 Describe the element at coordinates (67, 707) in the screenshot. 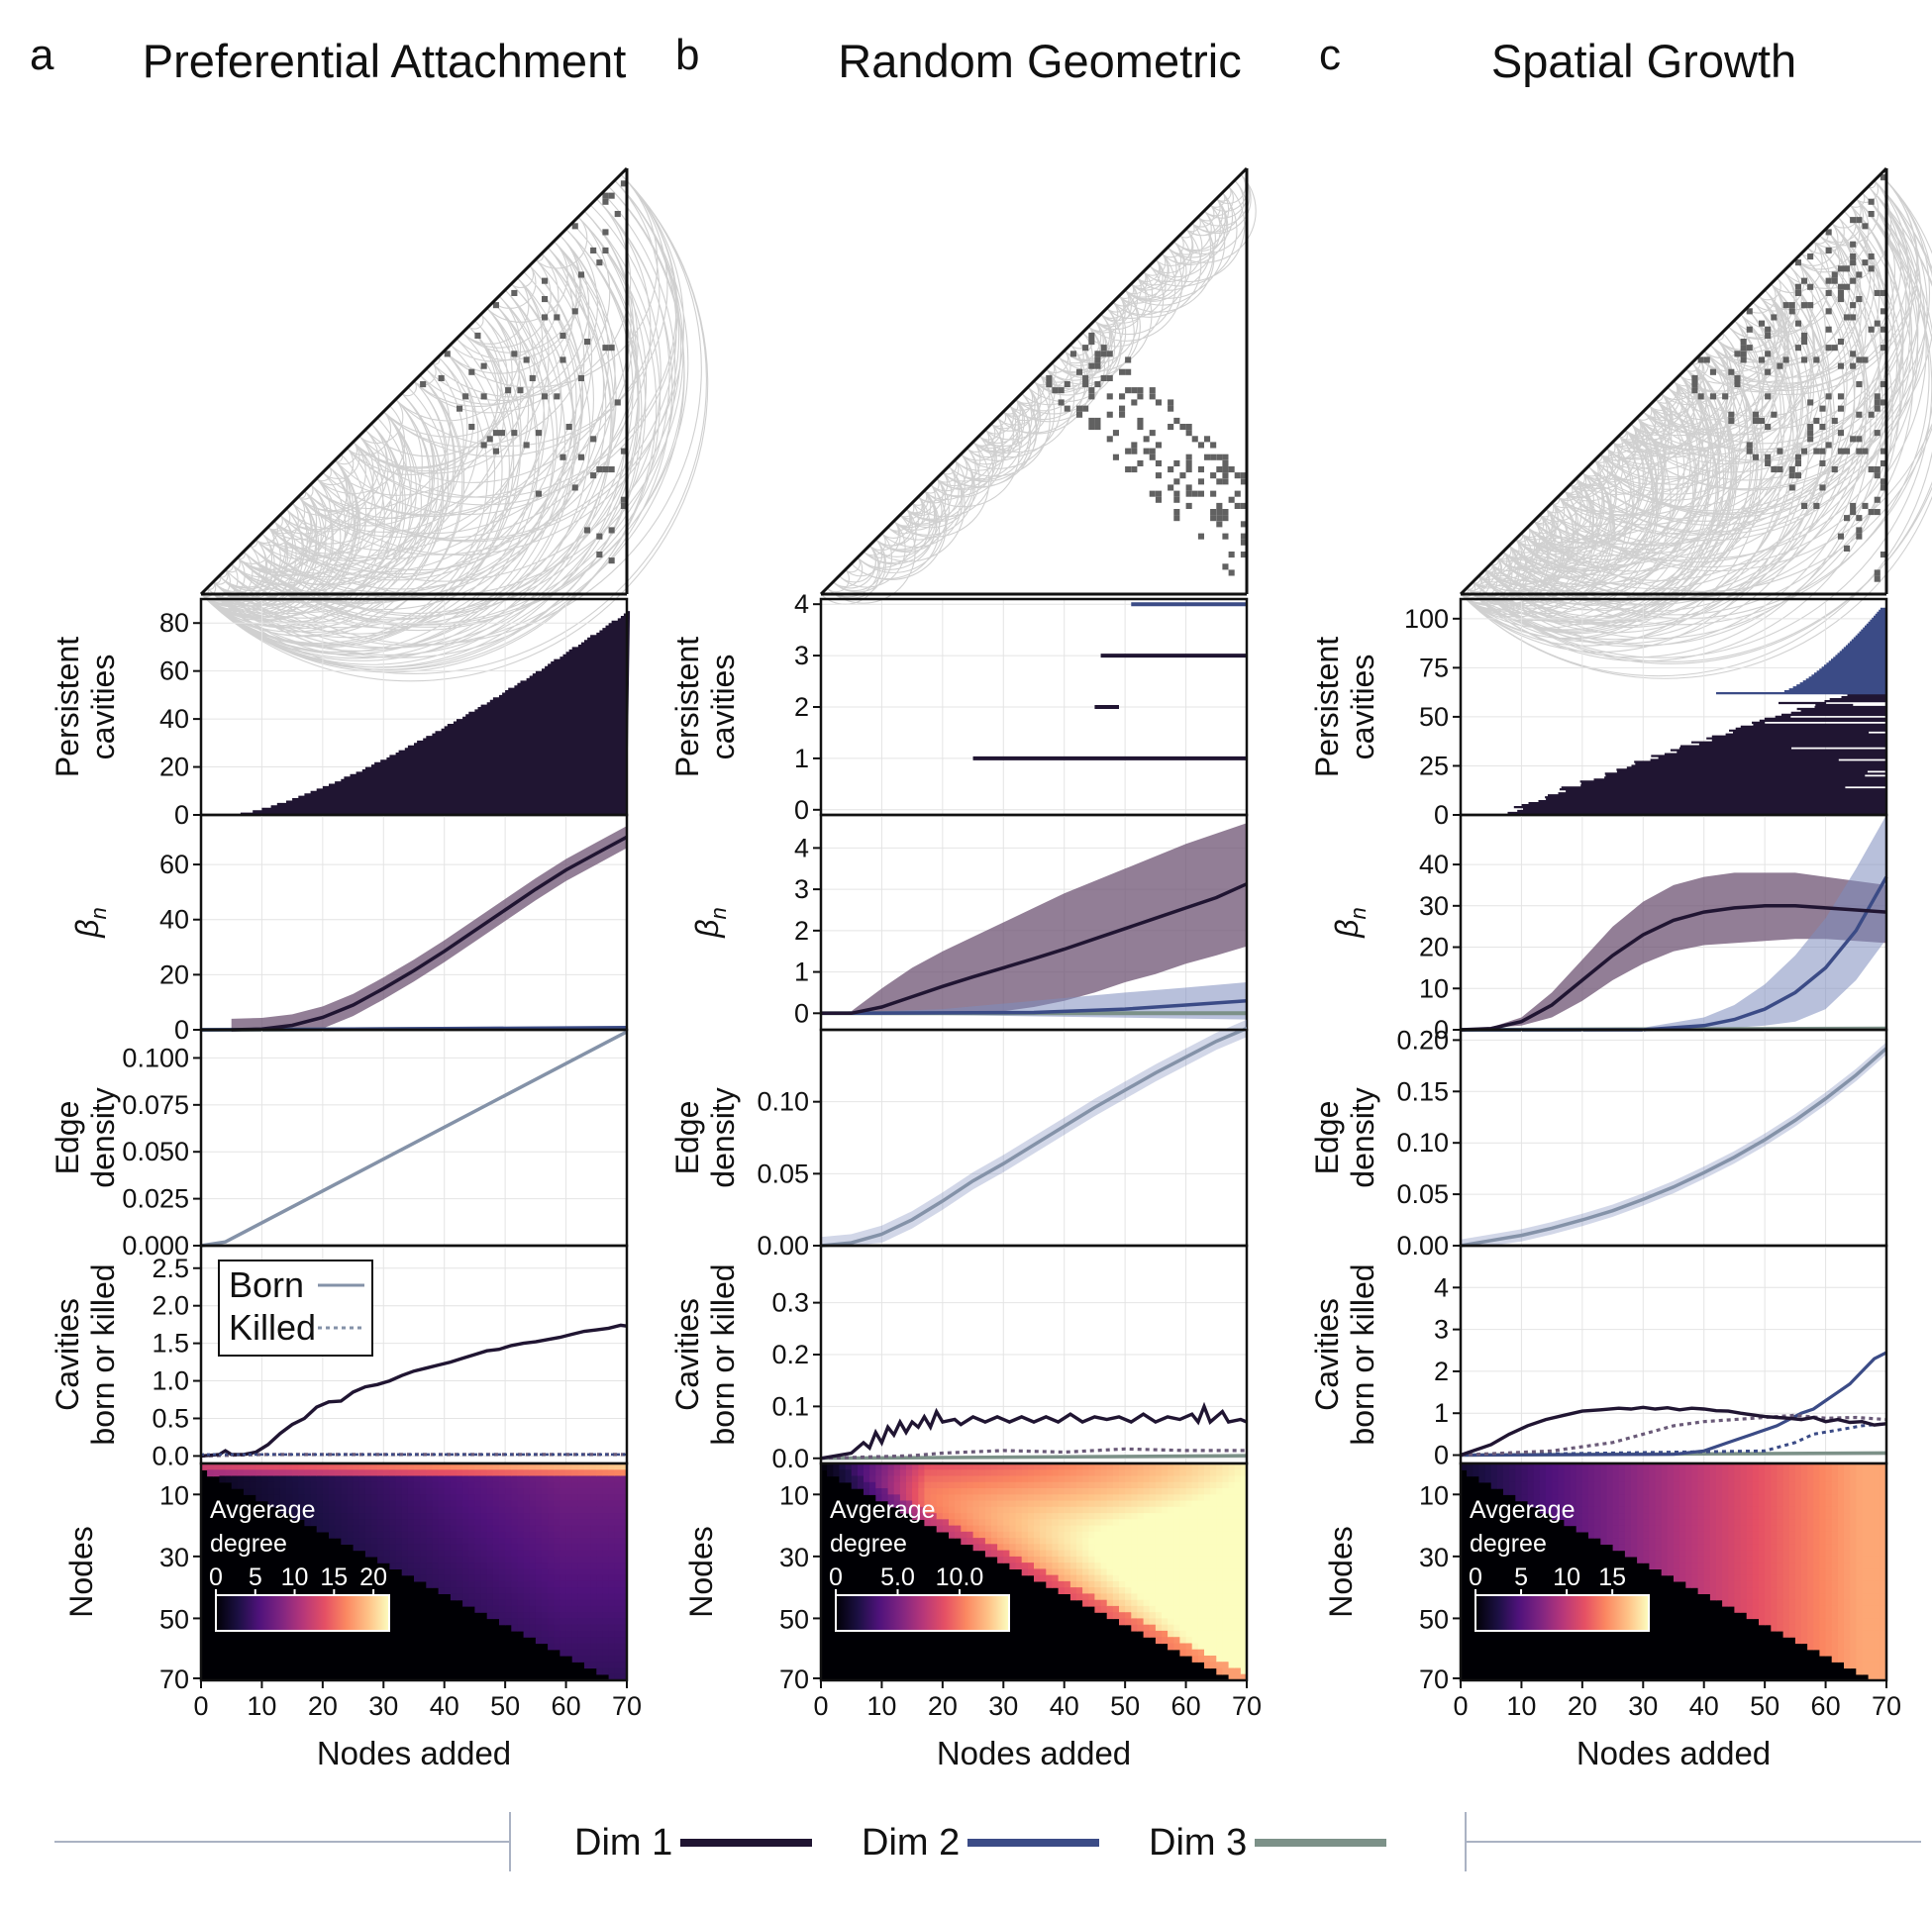

I see `label-persistent-cavities-line: Persistent` at that location.